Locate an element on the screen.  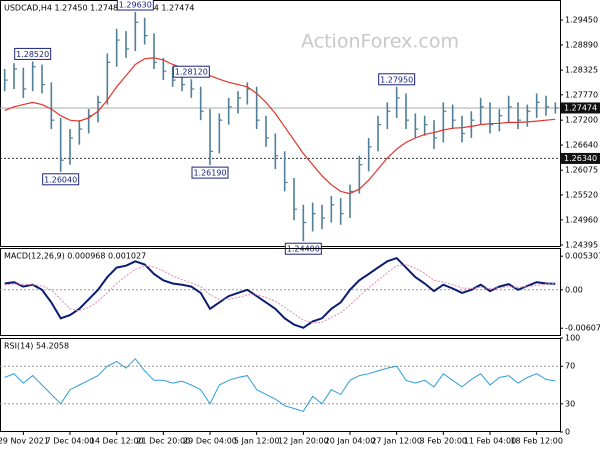
x-tick-label: 20 Jan 04:00 is located at coordinates (350, 441).